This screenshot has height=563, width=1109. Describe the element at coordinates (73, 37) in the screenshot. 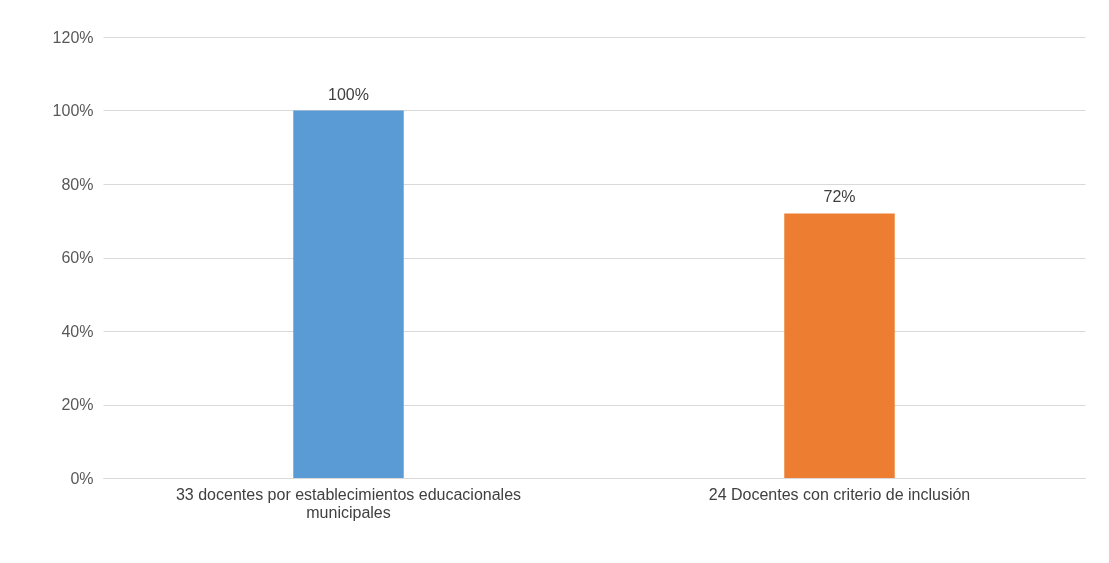

I see `y-tick-label: 120%` at that location.